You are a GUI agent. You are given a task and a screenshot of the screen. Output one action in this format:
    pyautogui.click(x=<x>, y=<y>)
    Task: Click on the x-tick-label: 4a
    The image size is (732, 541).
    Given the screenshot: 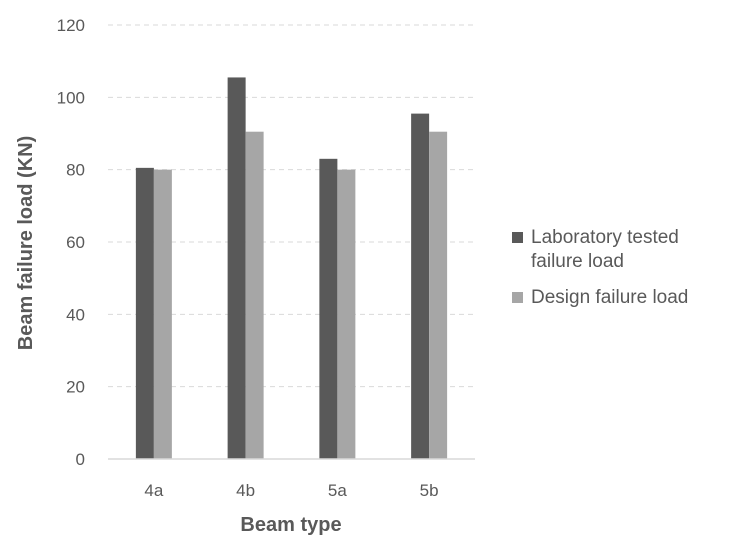 What is the action you would take?
    pyautogui.click(x=153, y=490)
    